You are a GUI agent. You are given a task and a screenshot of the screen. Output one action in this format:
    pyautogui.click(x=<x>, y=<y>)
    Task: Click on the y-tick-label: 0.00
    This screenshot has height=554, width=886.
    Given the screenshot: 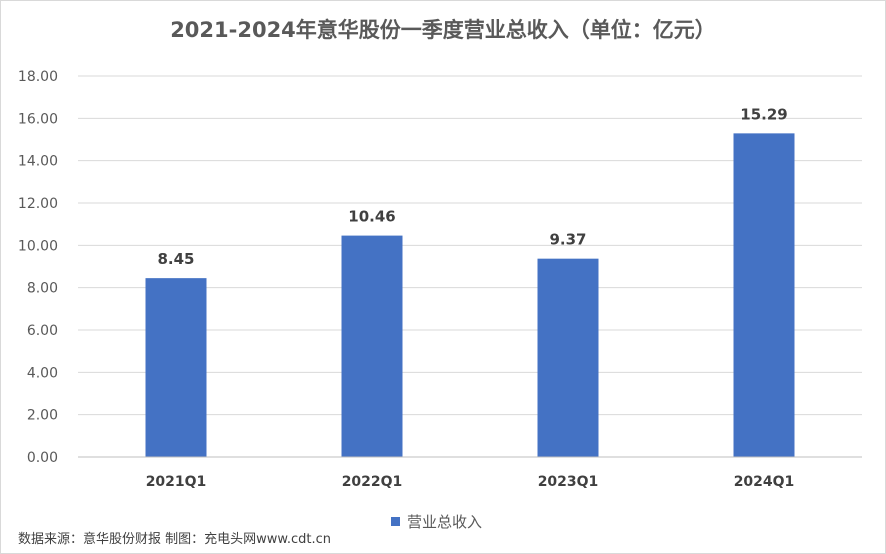 What is the action you would take?
    pyautogui.click(x=42, y=458)
    